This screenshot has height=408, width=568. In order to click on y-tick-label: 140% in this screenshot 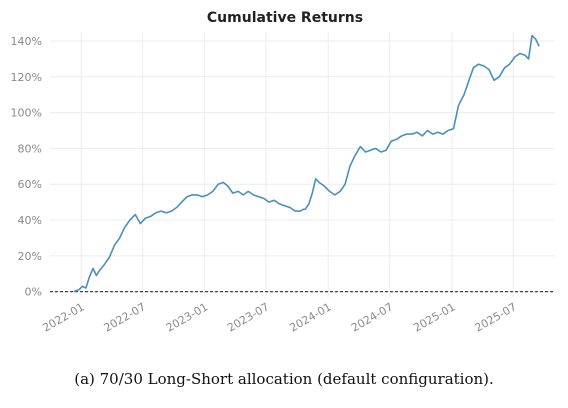, I will do `click(26, 41)`.